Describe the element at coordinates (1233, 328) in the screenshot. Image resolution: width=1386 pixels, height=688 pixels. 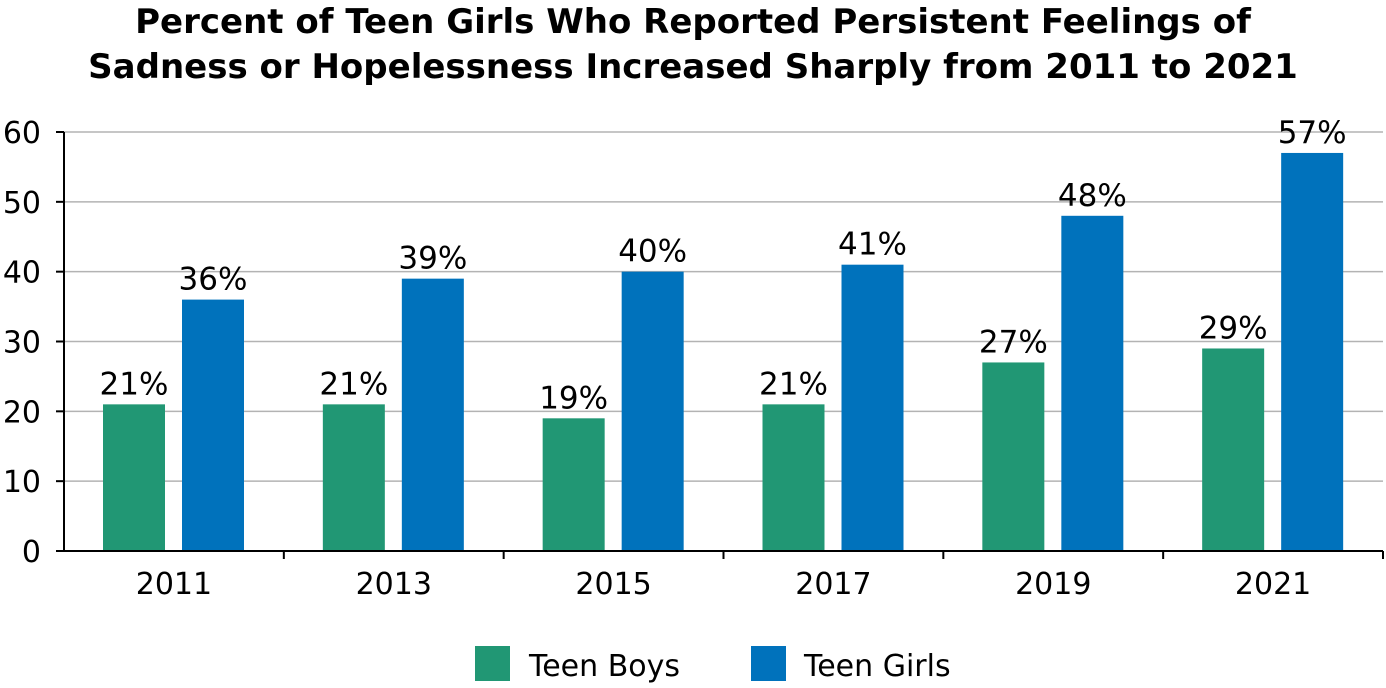
I see `data-label: 29%` at that location.